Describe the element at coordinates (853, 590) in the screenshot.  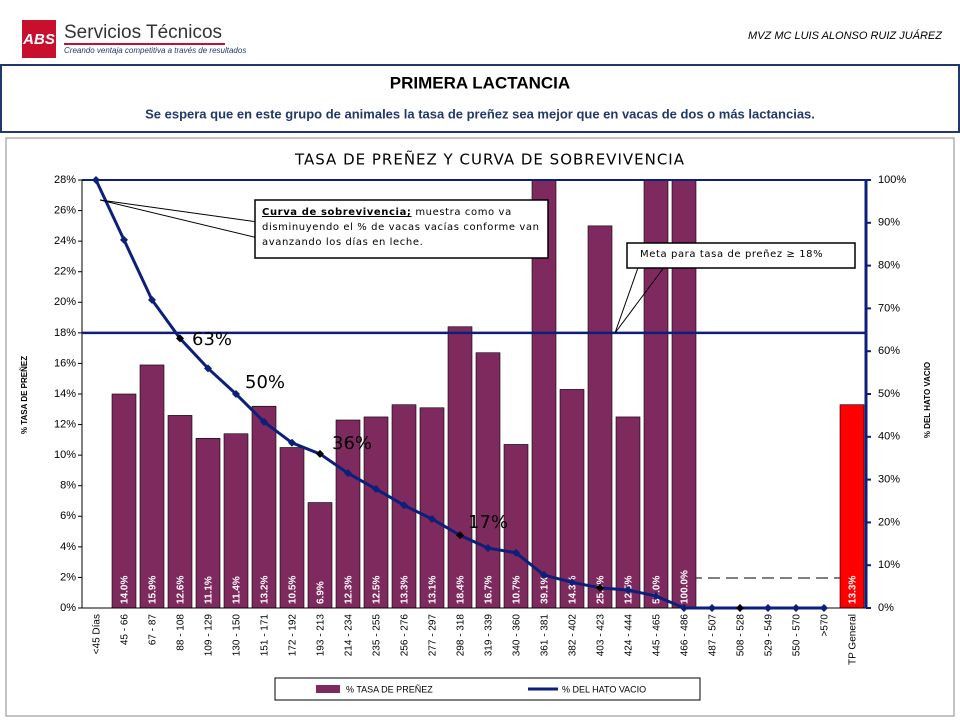
I see `data-label: 13.3%` at that location.